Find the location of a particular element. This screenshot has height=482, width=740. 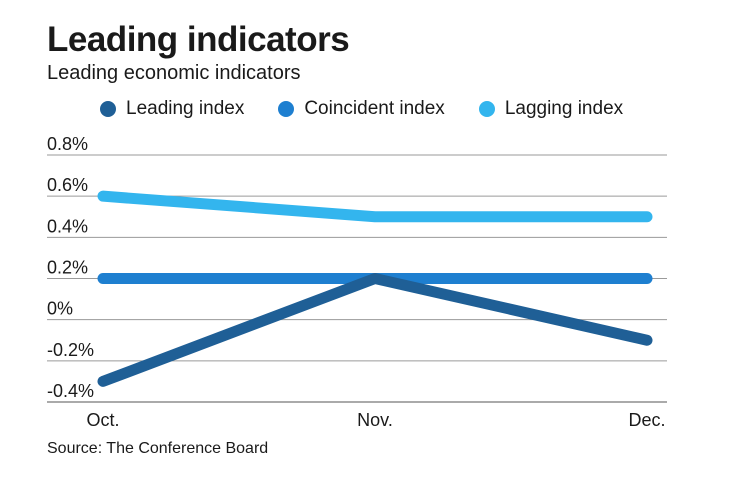

x-tick-label: Nov. is located at coordinates (375, 420).